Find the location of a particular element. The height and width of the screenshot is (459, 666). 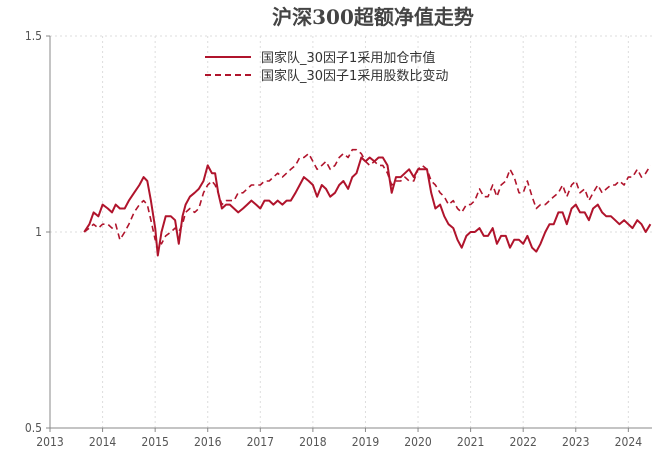

chart-title: 沪深300超额净值走势 is located at coordinates (373, 17).